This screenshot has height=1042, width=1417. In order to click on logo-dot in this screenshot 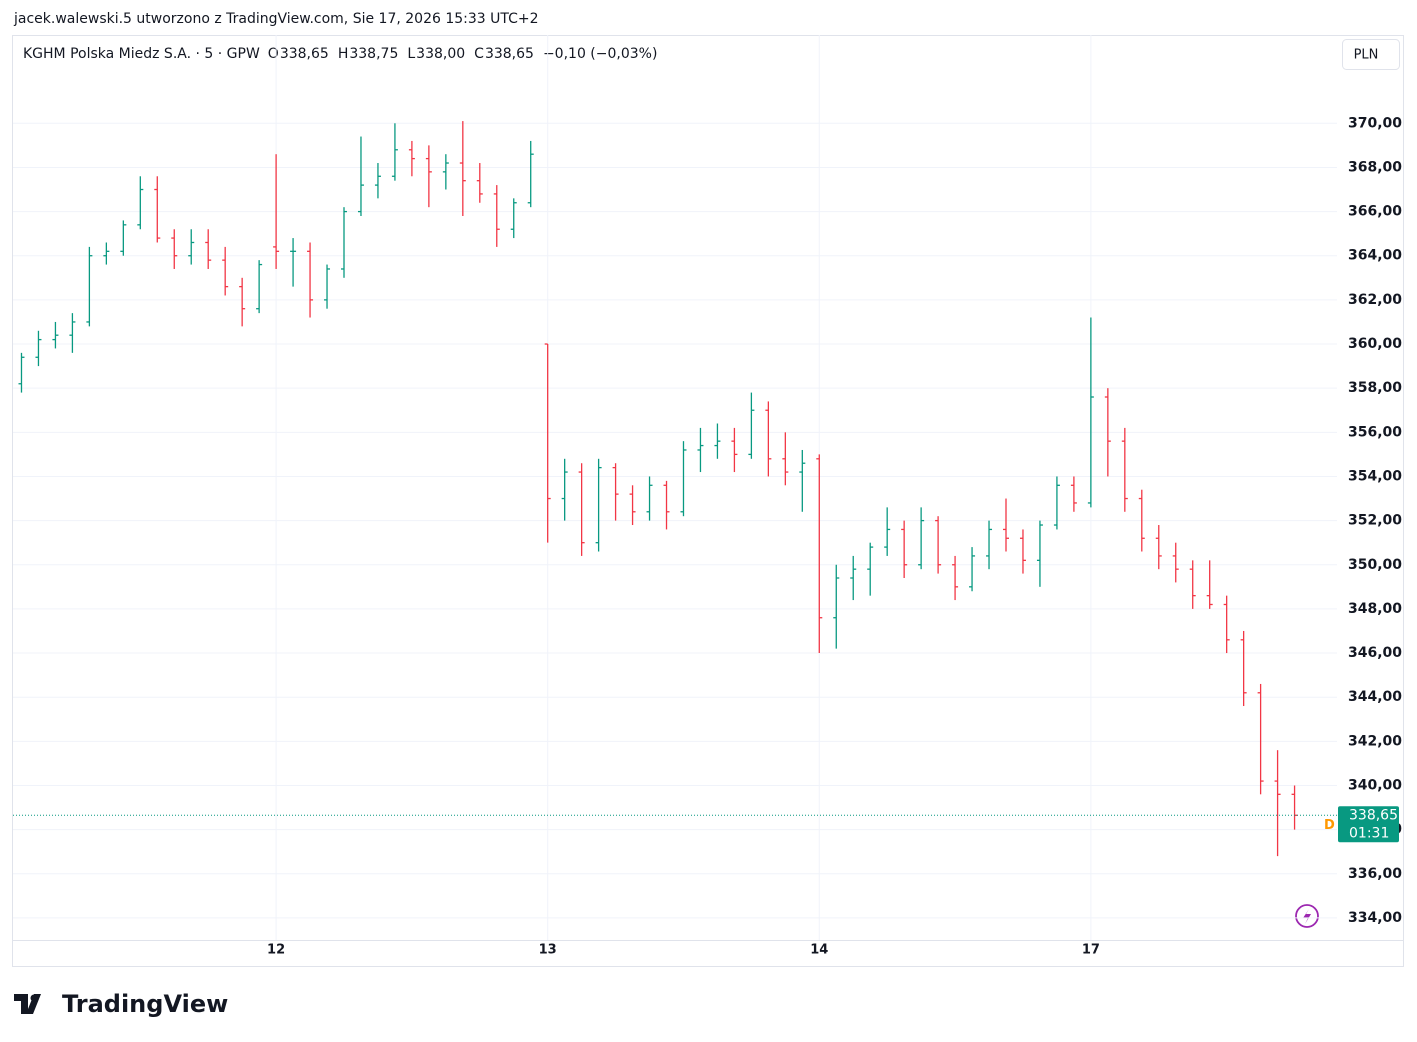, I will do `click(34, 998)`.